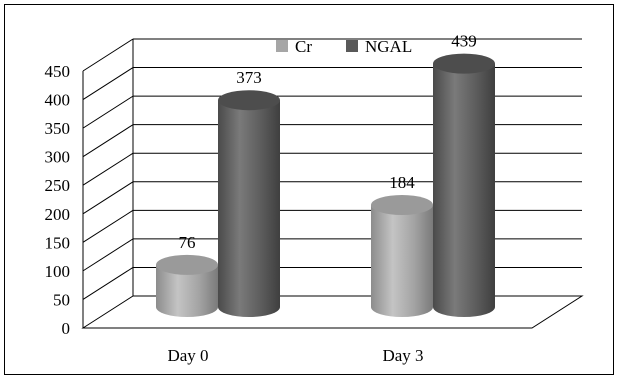 The image size is (618, 379). What do you see at coordinates (58, 100) in the screenshot?
I see `y-tick-label: 400` at bounding box center [58, 100].